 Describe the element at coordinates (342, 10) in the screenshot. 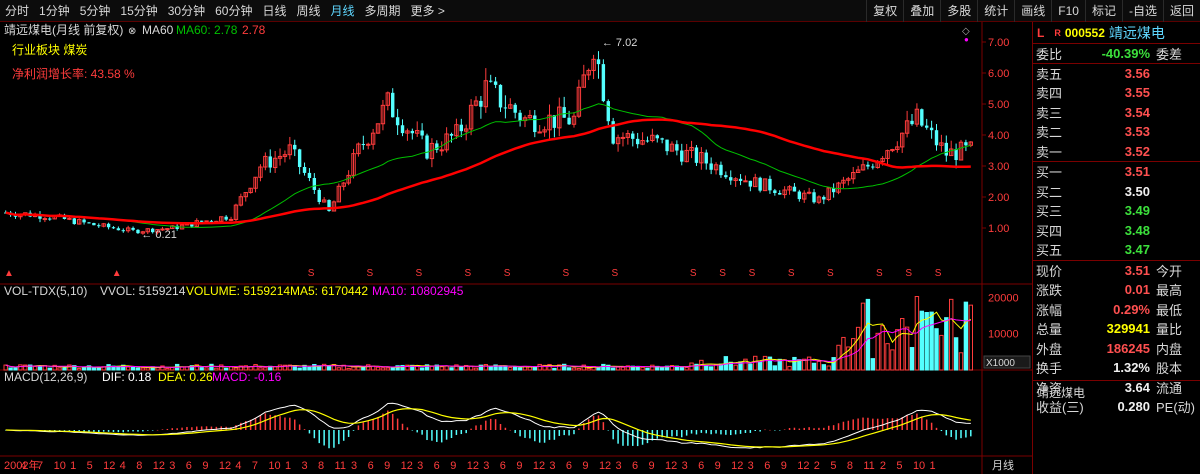

I see `tab-period-8: 月线` at that location.